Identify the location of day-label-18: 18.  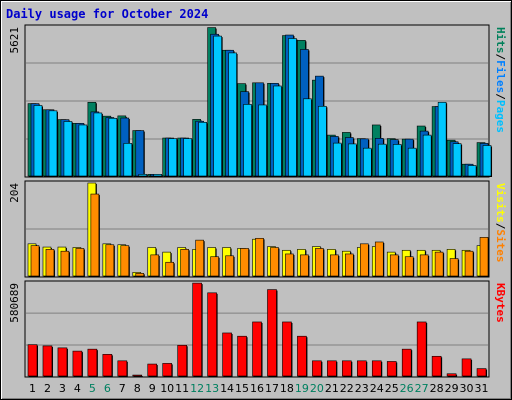
(287, 388).